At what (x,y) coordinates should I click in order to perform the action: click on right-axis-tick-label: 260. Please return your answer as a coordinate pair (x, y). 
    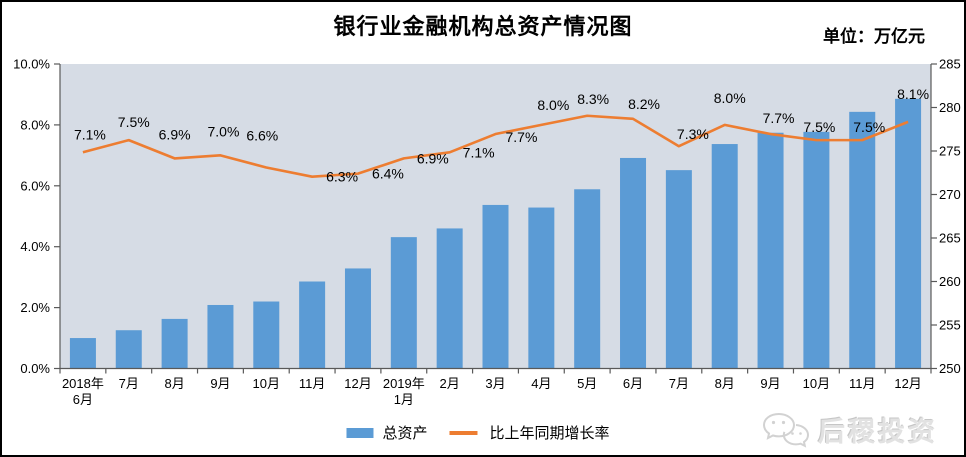
    Looking at the image, I should click on (950, 281).